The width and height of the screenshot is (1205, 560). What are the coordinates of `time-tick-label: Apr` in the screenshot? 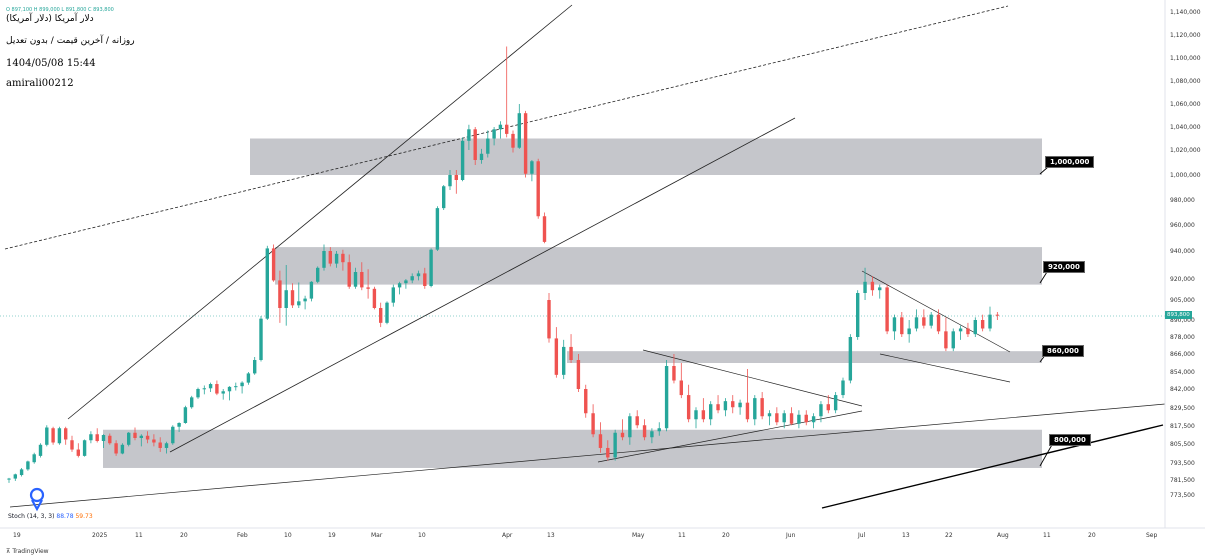 It's located at (507, 535).